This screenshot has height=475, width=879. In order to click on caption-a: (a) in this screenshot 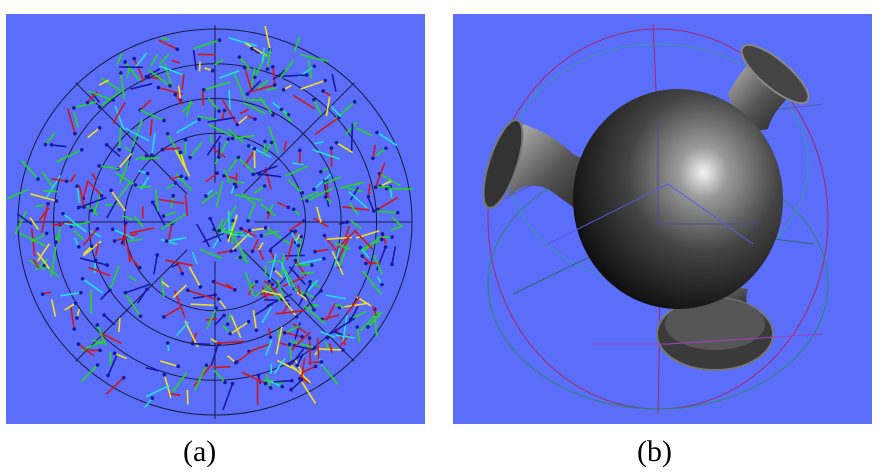, I will do `click(200, 451)`.